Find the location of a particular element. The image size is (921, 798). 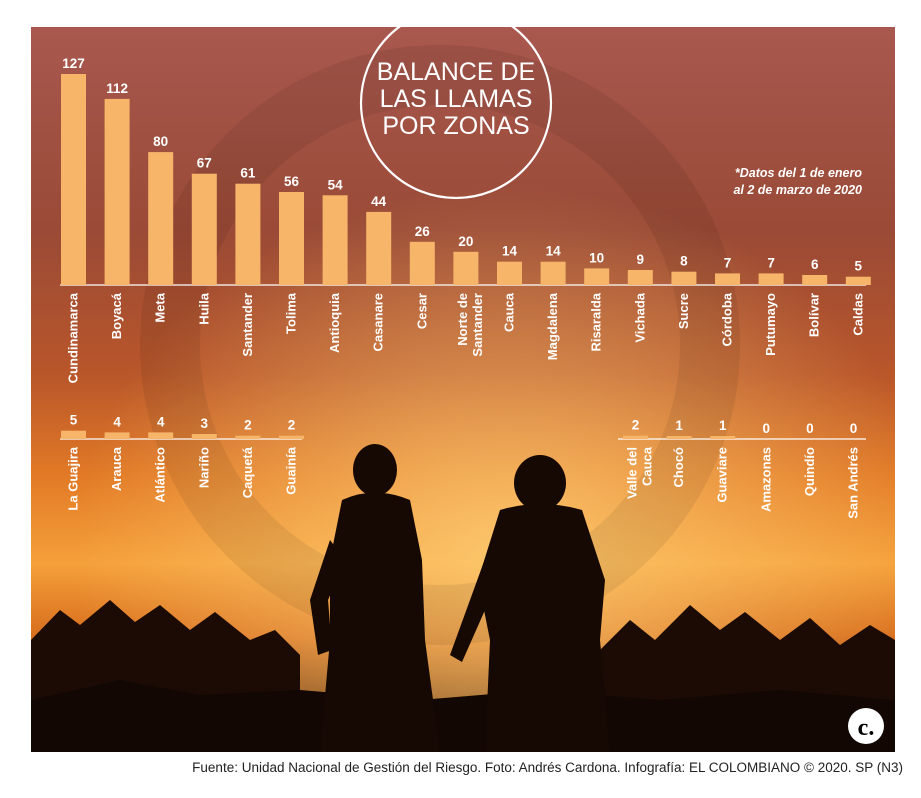

el-colombiano-logo-icon is located at coordinates (866, 726).